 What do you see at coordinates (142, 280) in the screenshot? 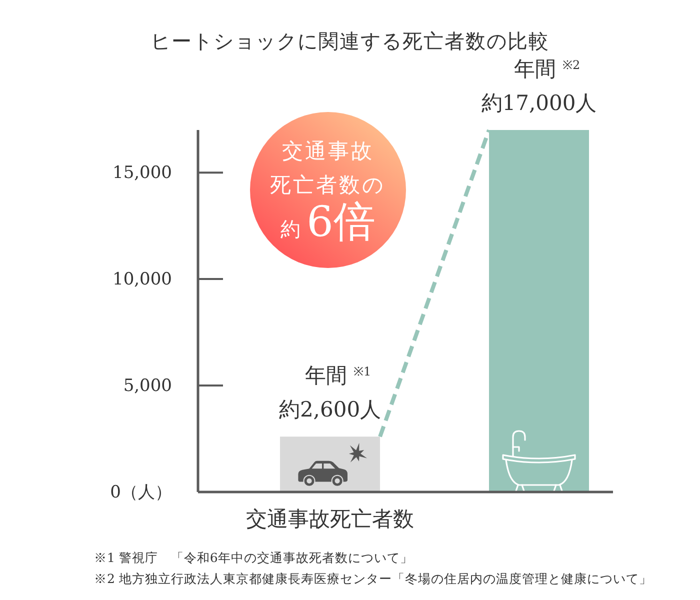
I see `y-tick-label: 10,000` at bounding box center [142, 280].